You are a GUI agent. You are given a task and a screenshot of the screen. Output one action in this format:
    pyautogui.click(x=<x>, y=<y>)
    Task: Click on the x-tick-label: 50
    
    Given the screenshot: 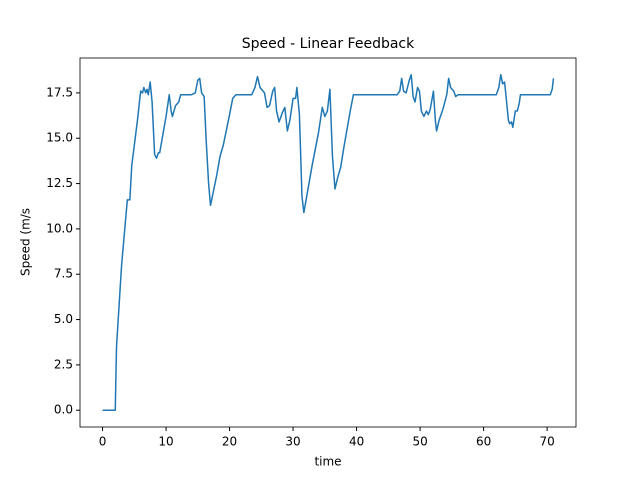 What is the action you would take?
    pyautogui.click(x=419, y=442)
    